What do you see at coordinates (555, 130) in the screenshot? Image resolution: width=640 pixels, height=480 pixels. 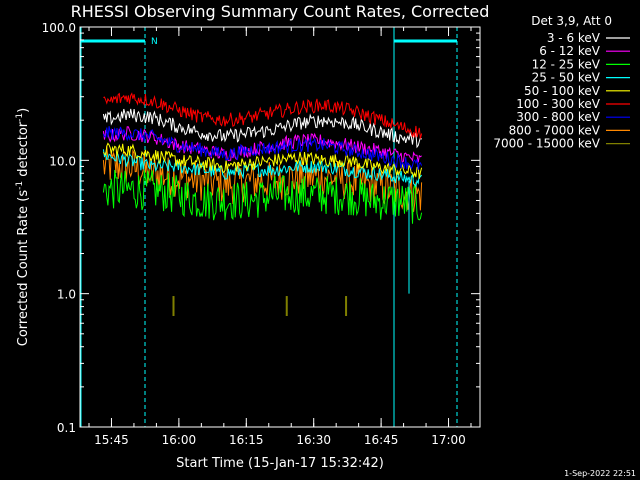 I see `legend-label: 800 - 7000 keV` at bounding box center [555, 130].